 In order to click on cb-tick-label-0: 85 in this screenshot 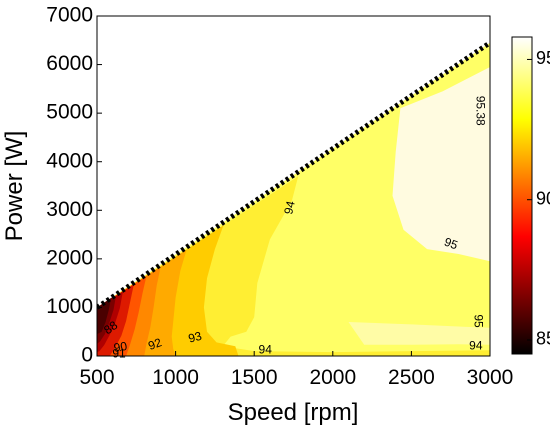, I will do `click(543, 339)`.